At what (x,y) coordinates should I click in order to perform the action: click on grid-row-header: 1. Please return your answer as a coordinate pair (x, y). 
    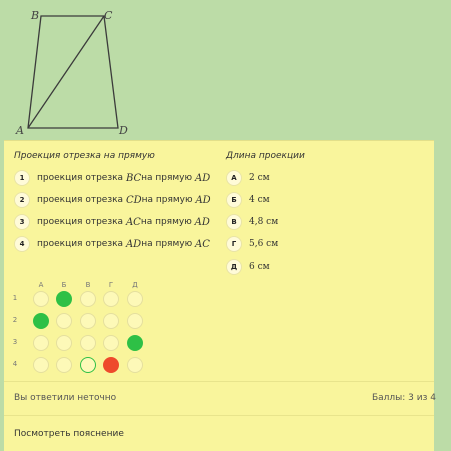
    Looking at the image, I should click on (15, 298).